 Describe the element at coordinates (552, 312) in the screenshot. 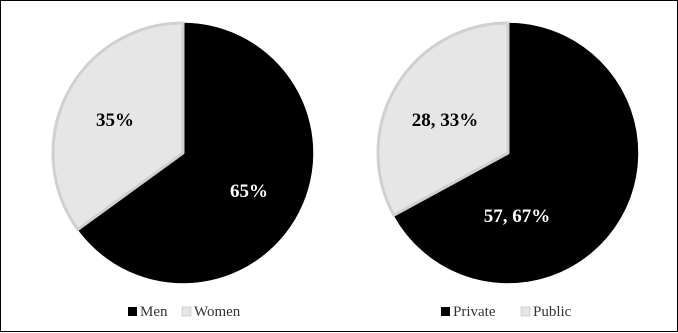

I see `legend-label-public: Public` at that location.